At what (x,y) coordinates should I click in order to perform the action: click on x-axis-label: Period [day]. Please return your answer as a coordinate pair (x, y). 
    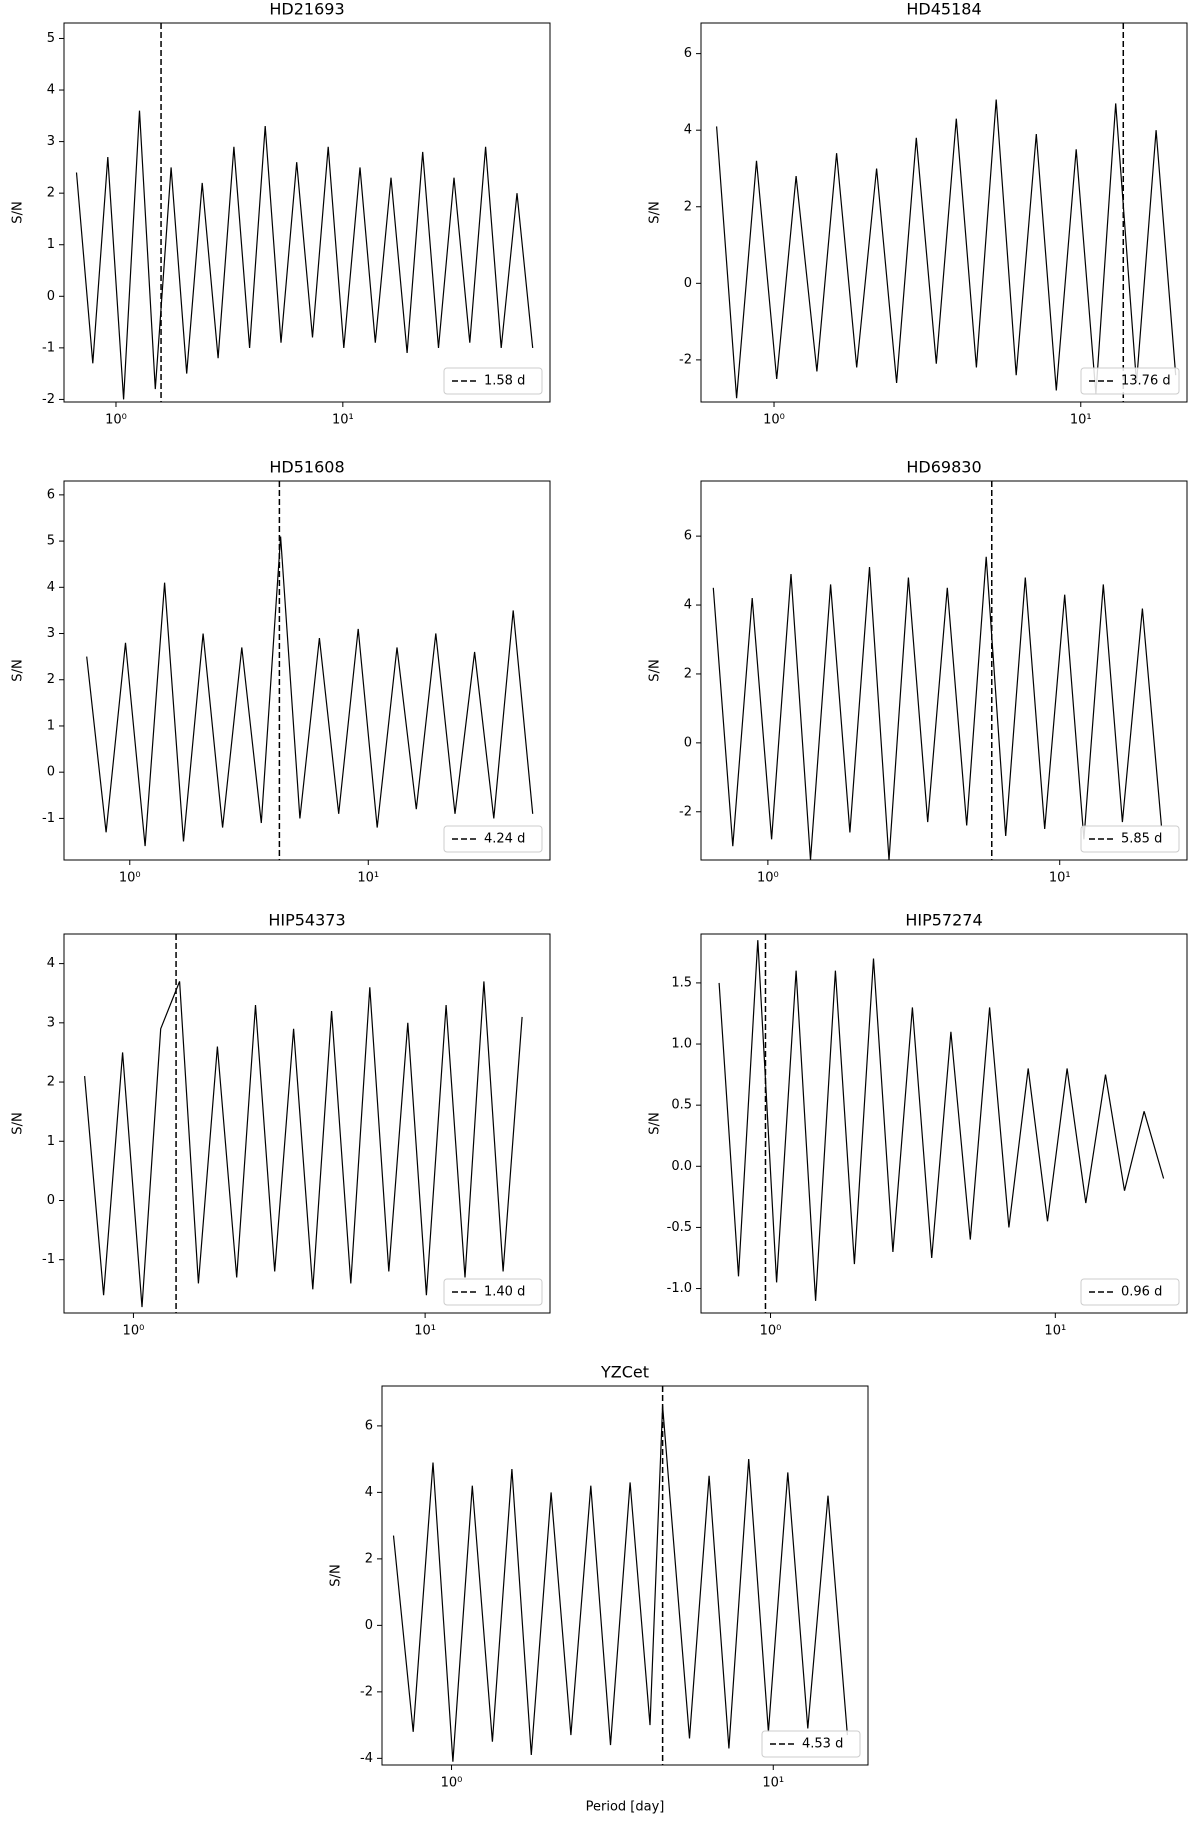
    Looking at the image, I should click on (625, 1807).